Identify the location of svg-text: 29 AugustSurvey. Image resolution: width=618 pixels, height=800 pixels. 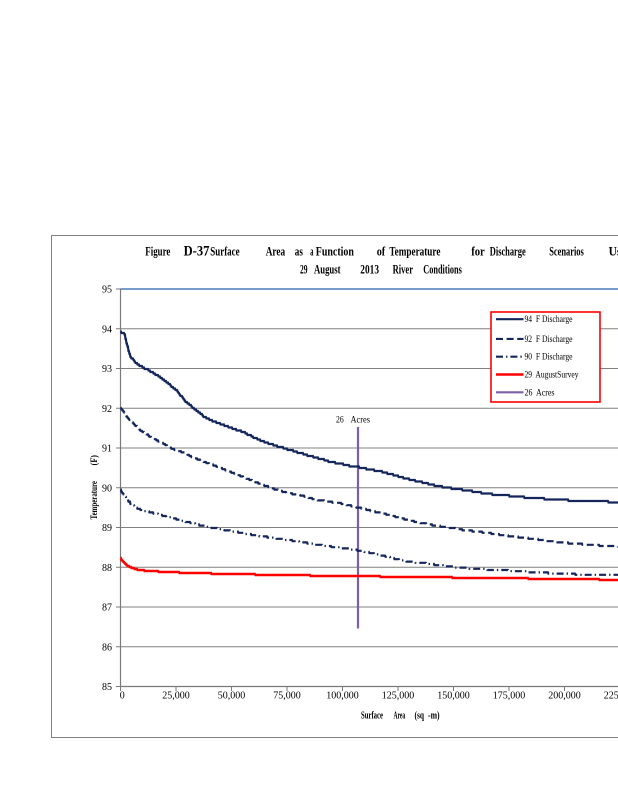
(552, 375).